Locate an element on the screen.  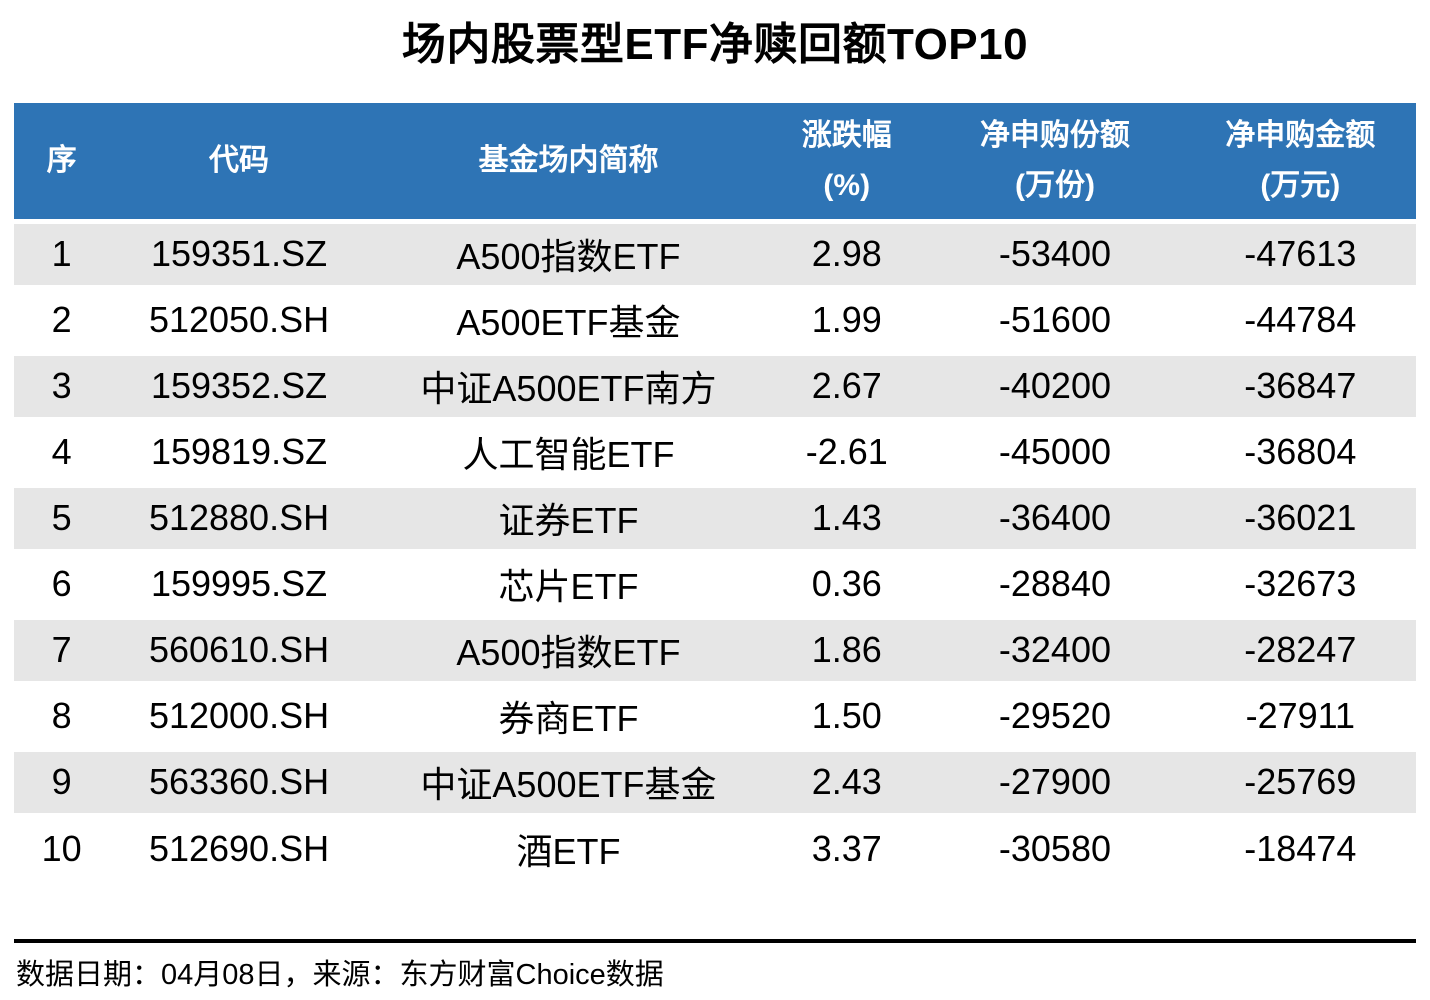
cell-code: 512050.SH is located at coordinates (239, 318).